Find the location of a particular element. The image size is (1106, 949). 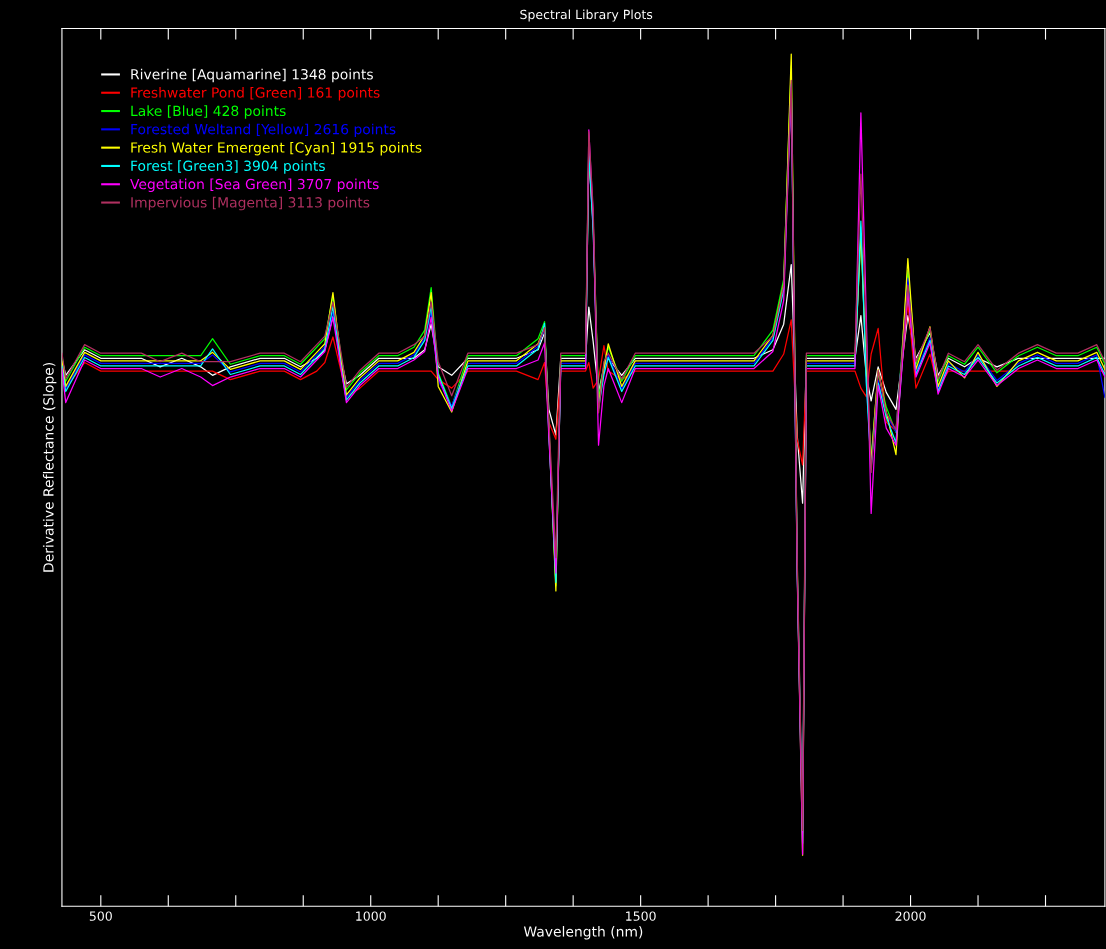

legend-label: Riverine [Aquamarine] 1348 points is located at coordinates (252, 75).